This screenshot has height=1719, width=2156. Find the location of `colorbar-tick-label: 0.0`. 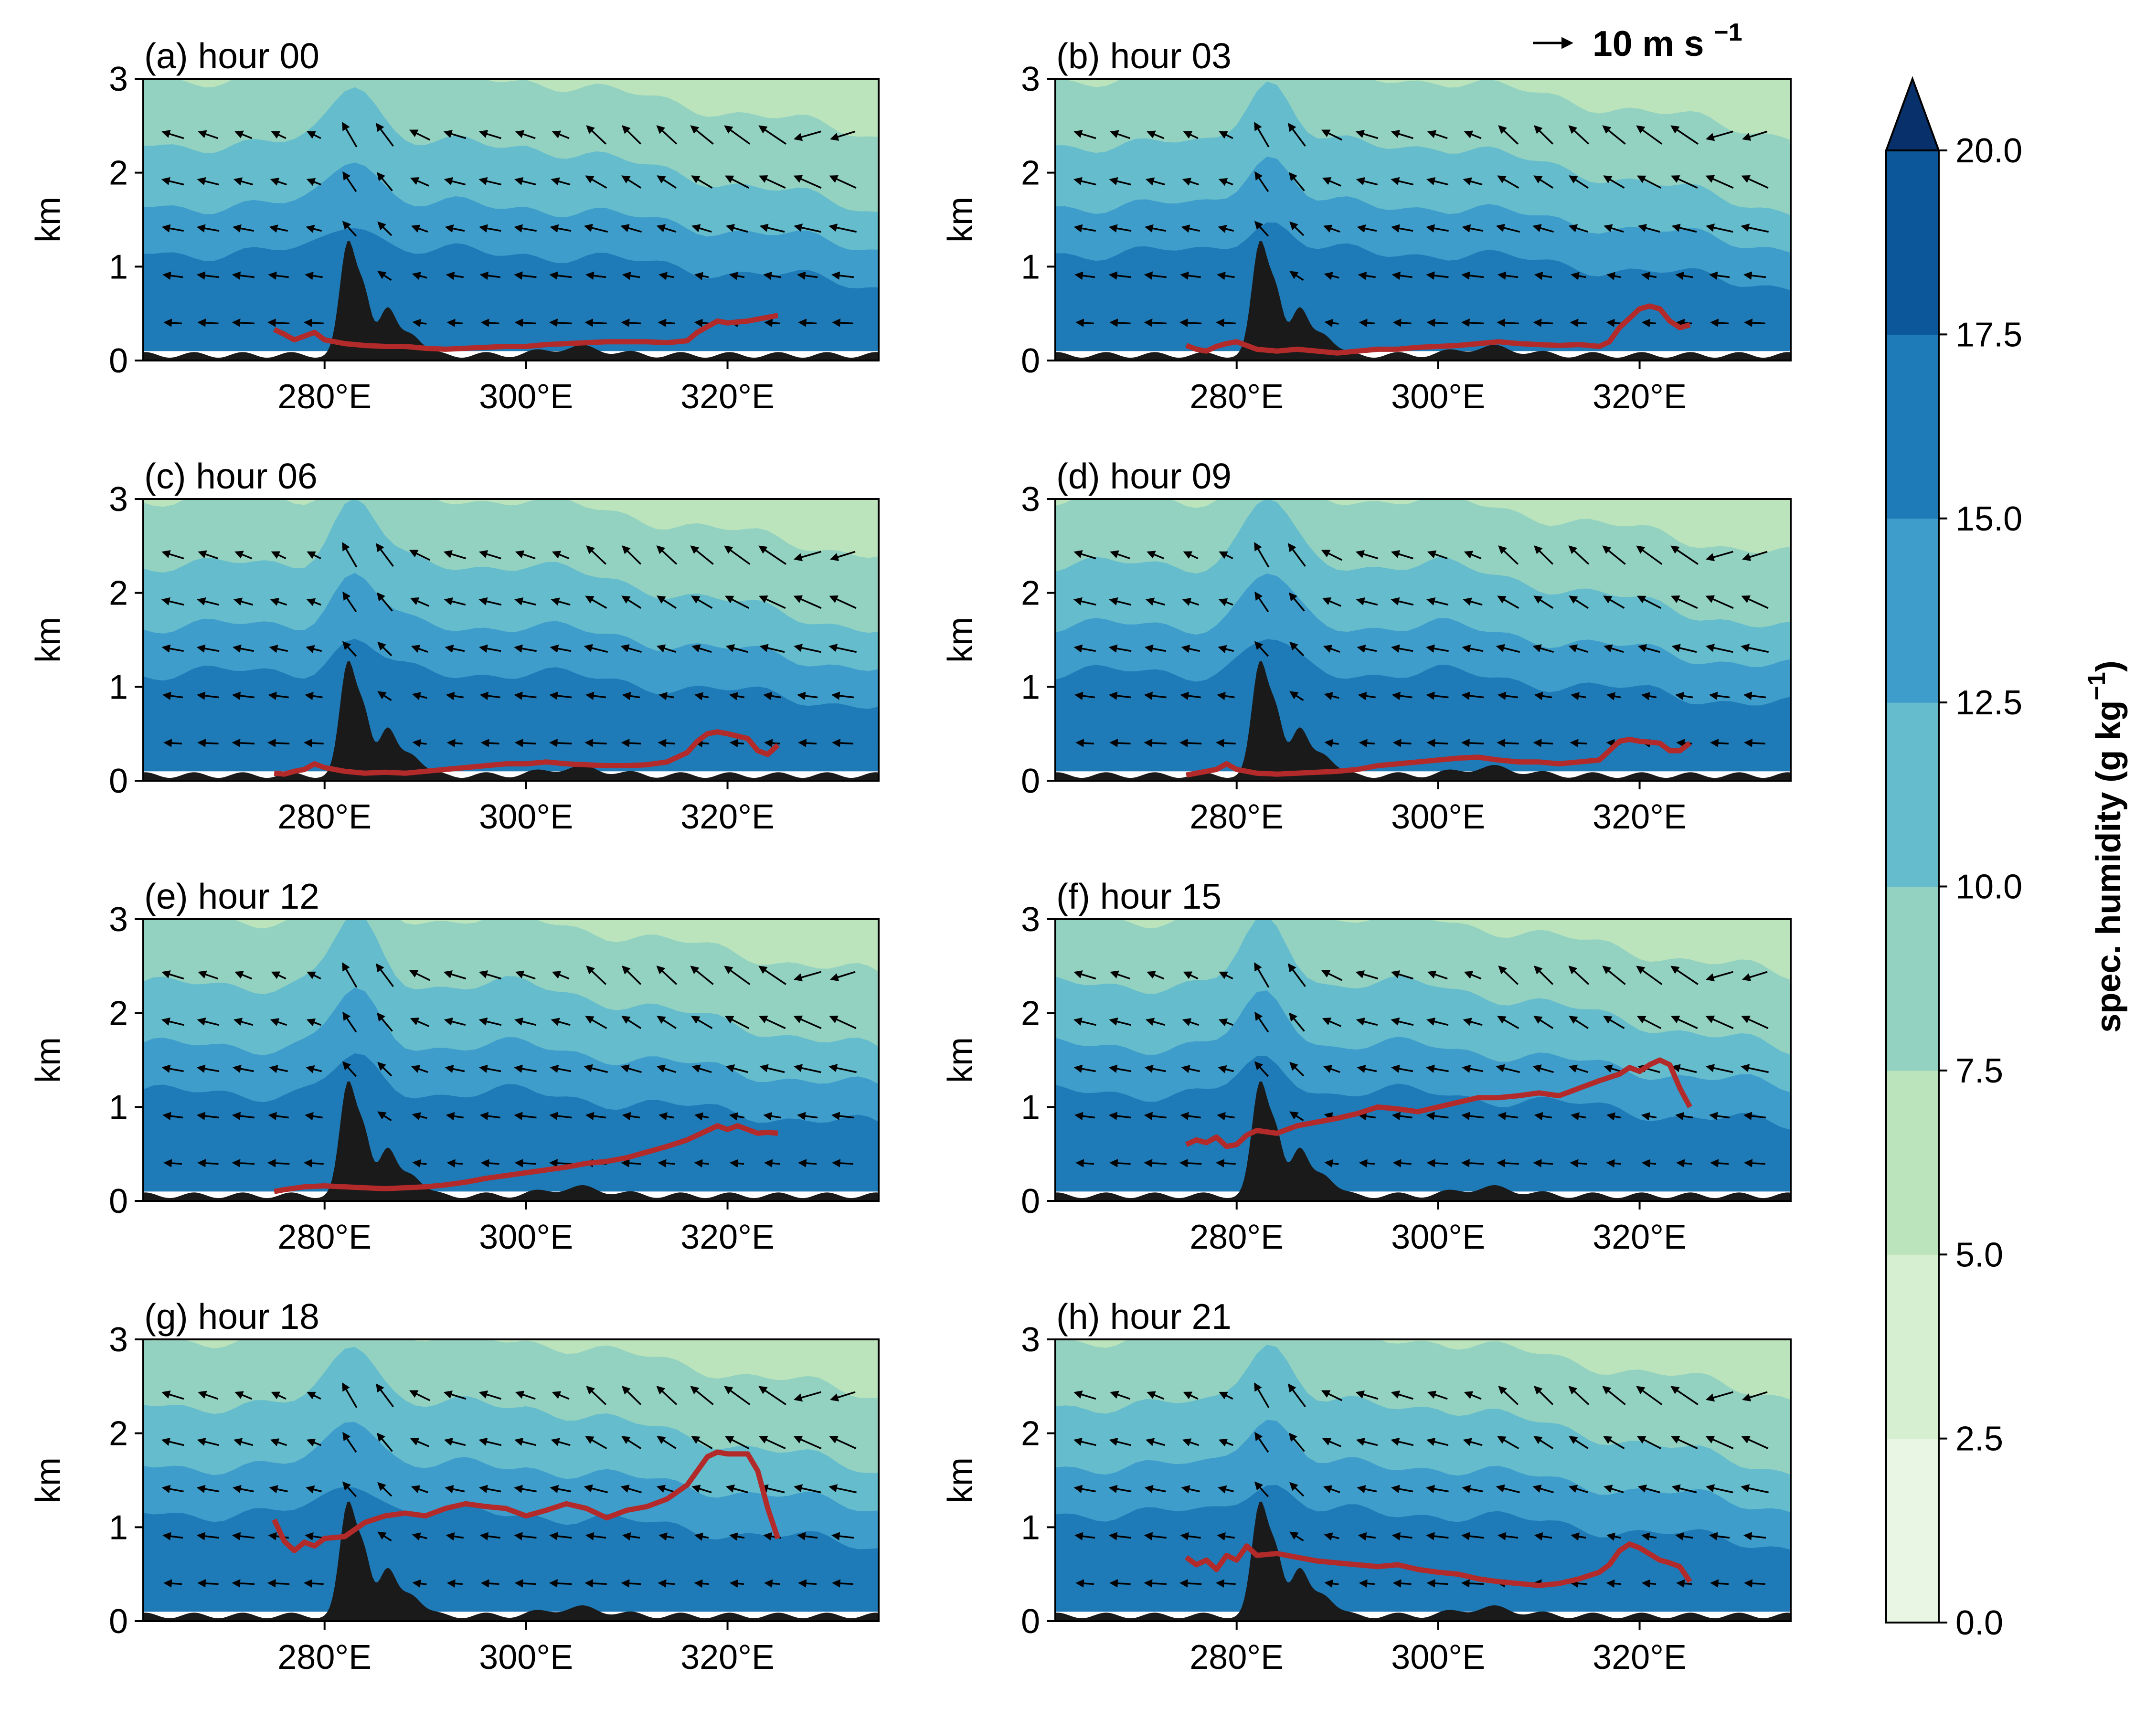

colorbar-tick-label: 0.0 is located at coordinates (1979, 1623).